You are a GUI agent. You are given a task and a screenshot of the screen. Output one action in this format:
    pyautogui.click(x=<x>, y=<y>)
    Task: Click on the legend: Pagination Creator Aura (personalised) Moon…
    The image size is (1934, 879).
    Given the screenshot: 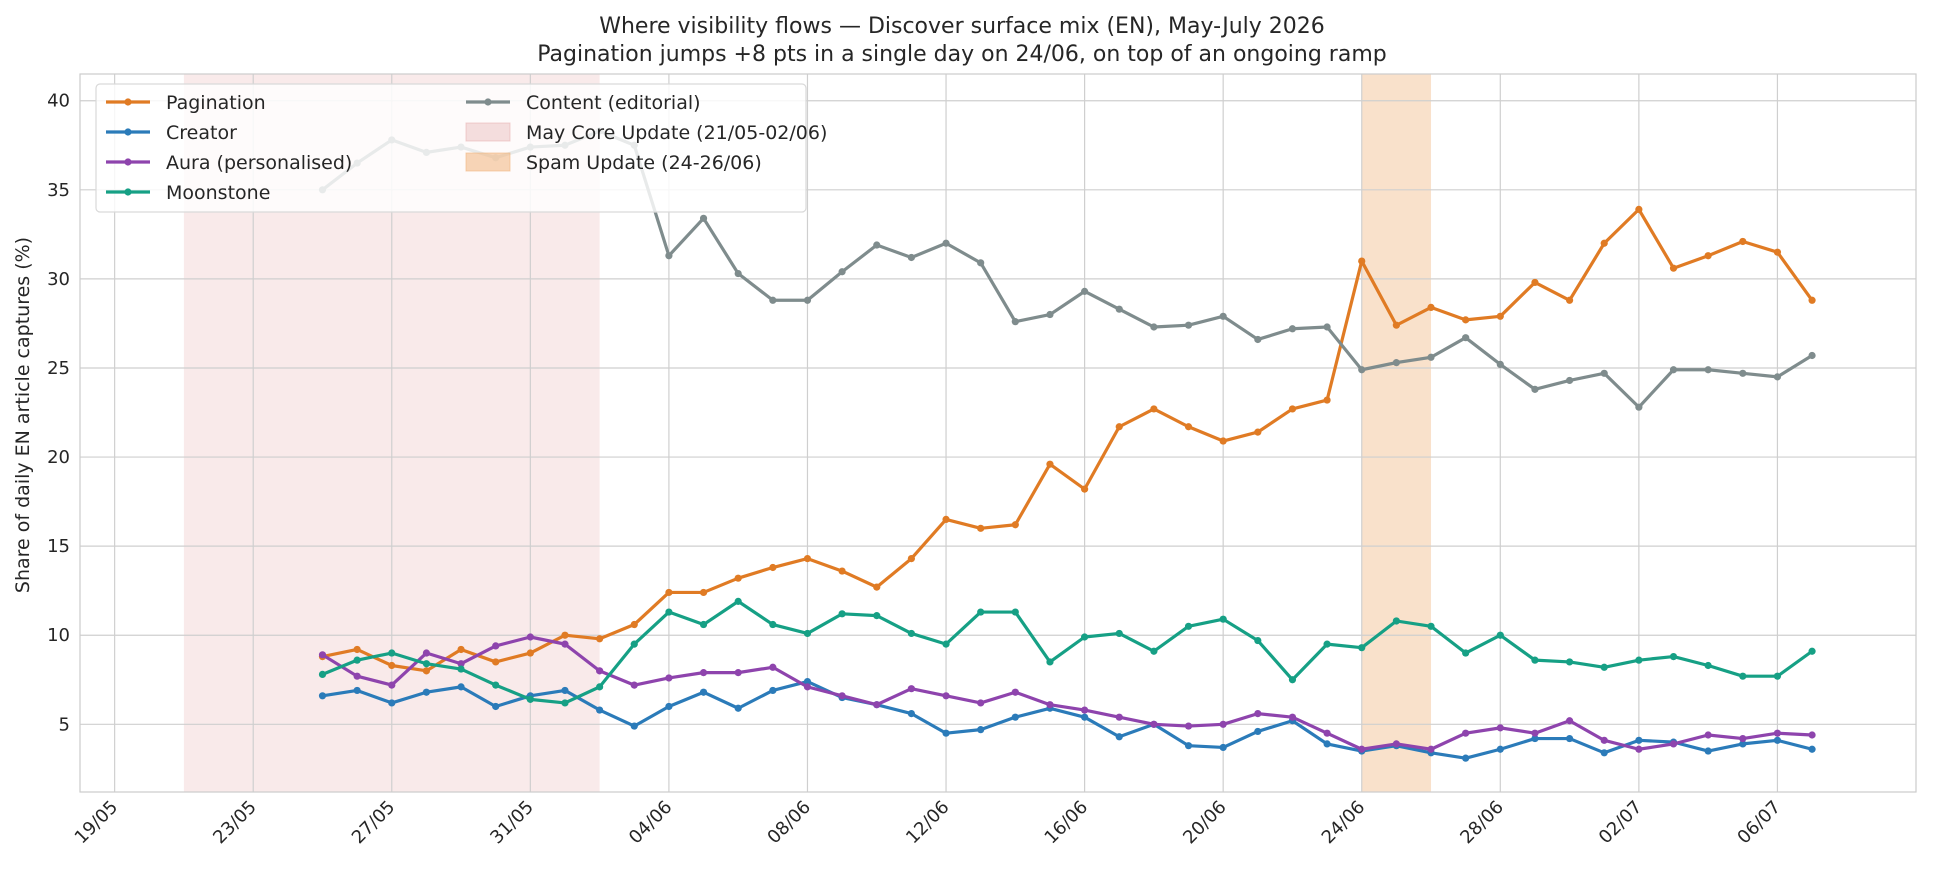 What is the action you would take?
    pyautogui.click(x=461, y=148)
    